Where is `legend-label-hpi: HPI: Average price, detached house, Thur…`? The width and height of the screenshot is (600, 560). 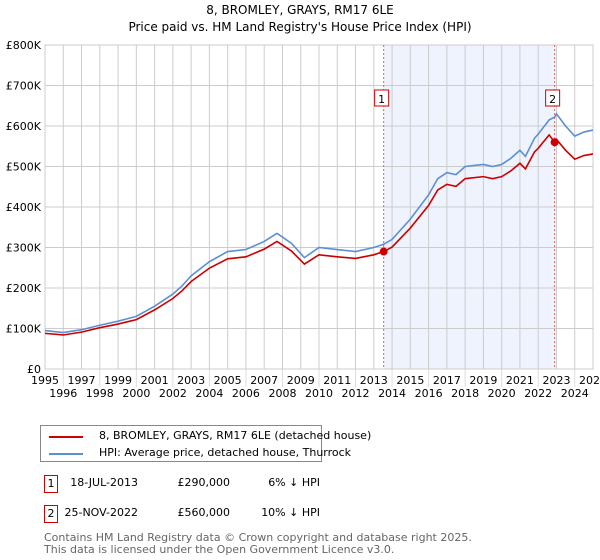
legend-label-hpi: HPI: Average price, detached house, Thur… is located at coordinates (225, 452).